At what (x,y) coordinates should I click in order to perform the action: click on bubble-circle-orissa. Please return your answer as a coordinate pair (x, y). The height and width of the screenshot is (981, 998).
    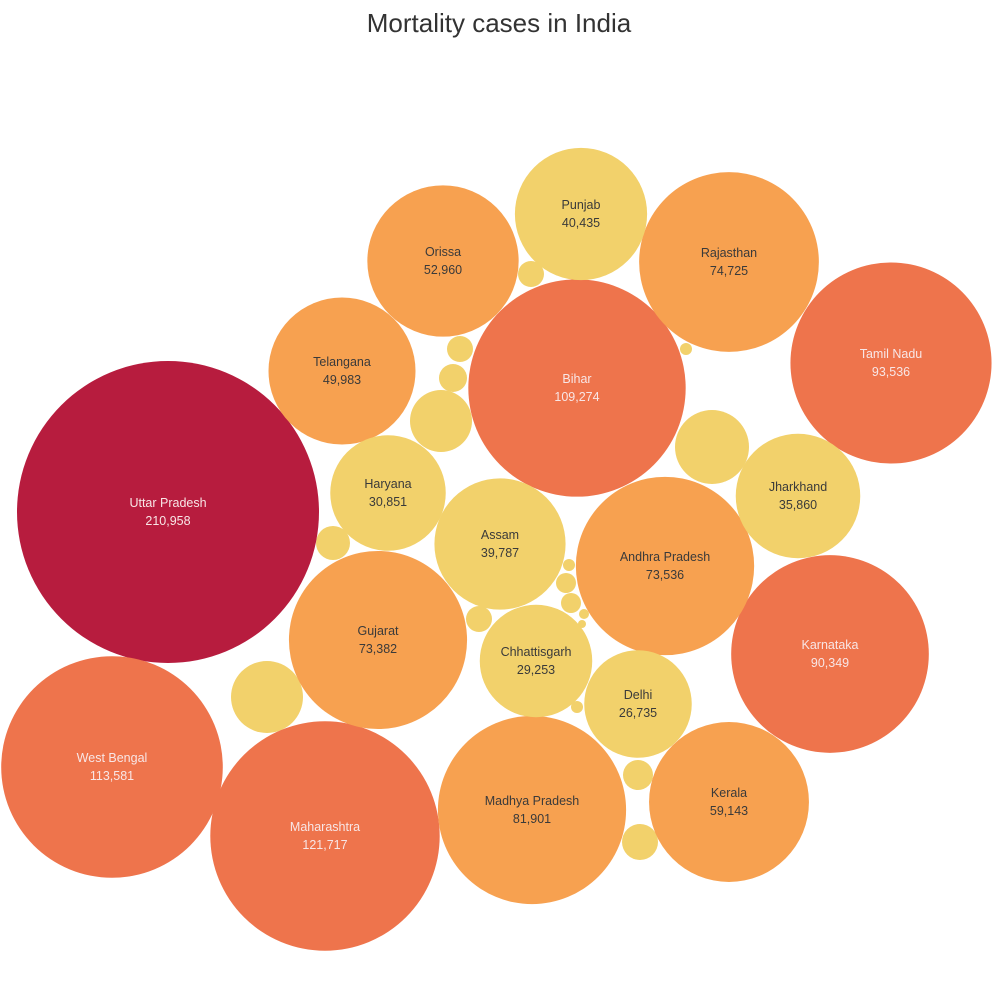
    Looking at the image, I should click on (443, 261).